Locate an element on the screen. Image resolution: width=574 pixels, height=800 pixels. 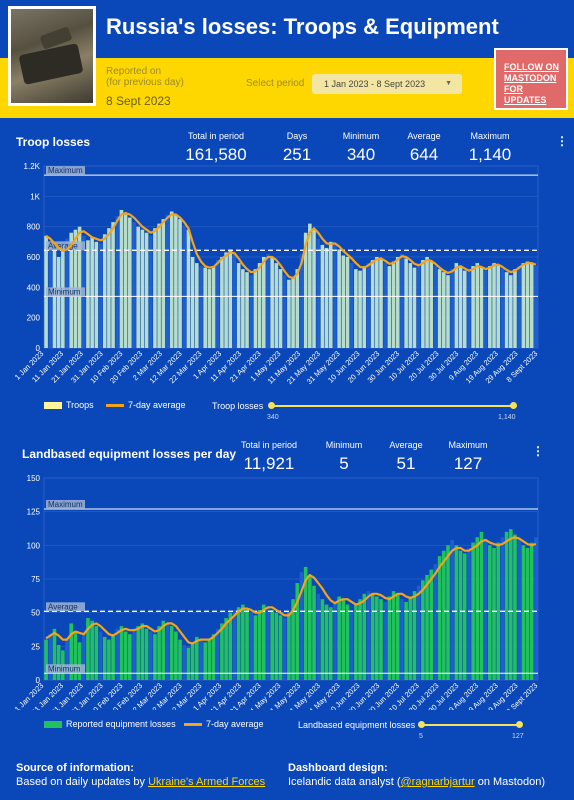
reported-line-1: Reported on is located at coordinates (134, 71).